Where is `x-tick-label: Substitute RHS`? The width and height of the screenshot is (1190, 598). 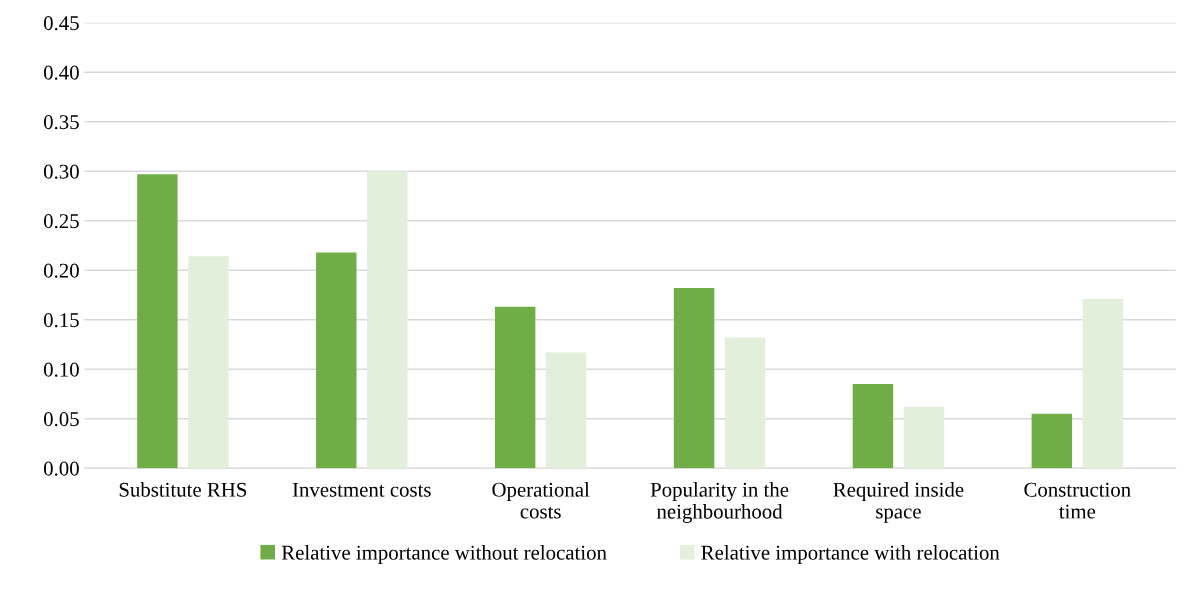
x-tick-label: Substitute RHS is located at coordinates (183, 489).